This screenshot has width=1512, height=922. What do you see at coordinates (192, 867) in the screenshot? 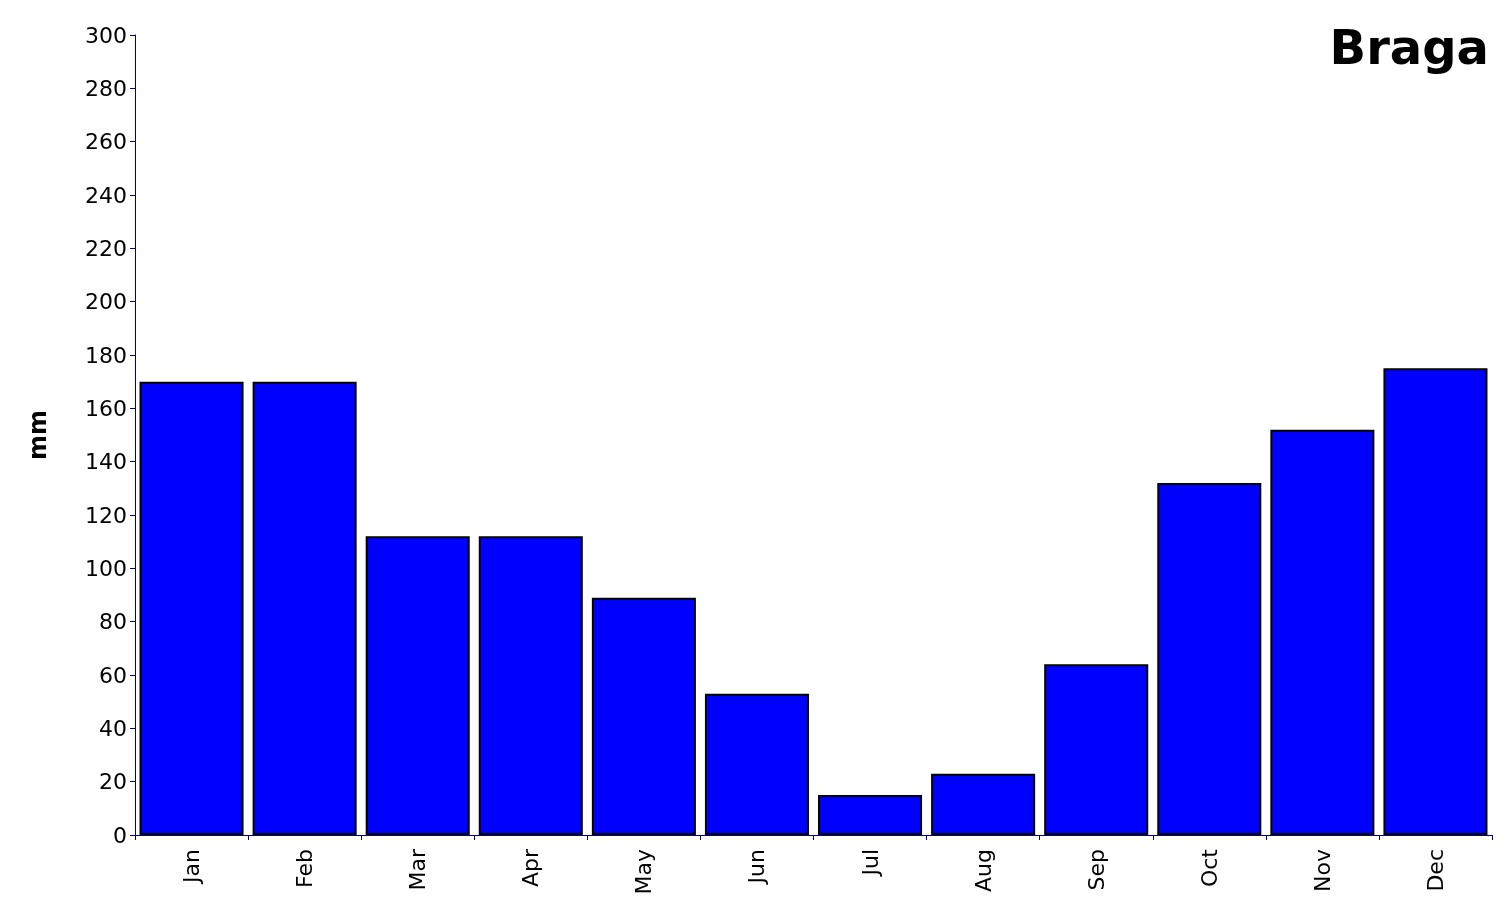
I see `x-tick-label: Jan` at bounding box center [192, 867].